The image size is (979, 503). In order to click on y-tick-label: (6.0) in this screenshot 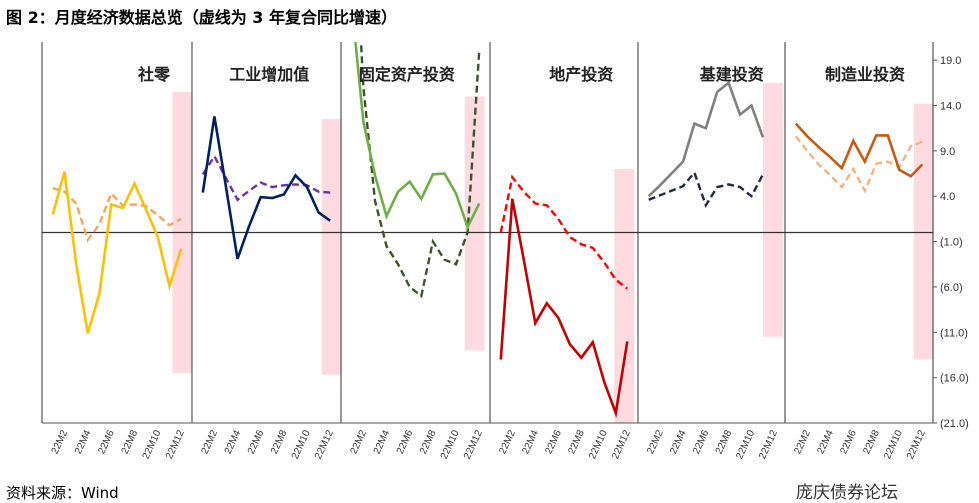, I will do `click(951, 288)`.